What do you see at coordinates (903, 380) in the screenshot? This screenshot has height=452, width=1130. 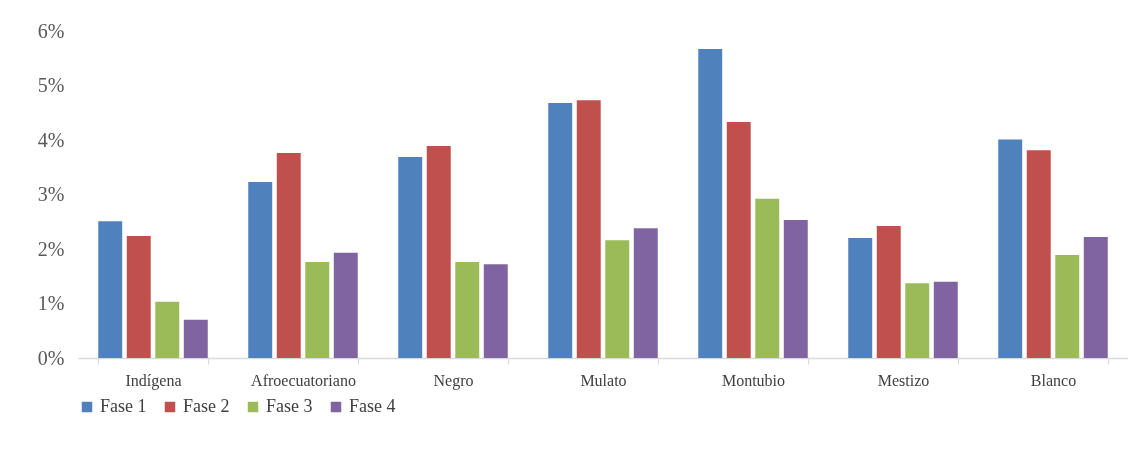 I see `x-tick-label: Mestizo` at bounding box center [903, 380].